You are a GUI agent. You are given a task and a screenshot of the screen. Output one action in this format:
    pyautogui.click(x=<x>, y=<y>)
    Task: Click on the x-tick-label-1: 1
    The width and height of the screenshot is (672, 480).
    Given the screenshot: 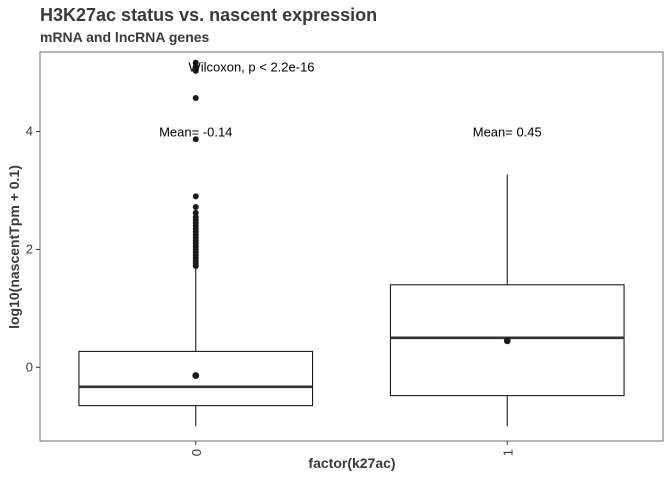 What is the action you would take?
    pyautogui.click(x=507, y=452)
    